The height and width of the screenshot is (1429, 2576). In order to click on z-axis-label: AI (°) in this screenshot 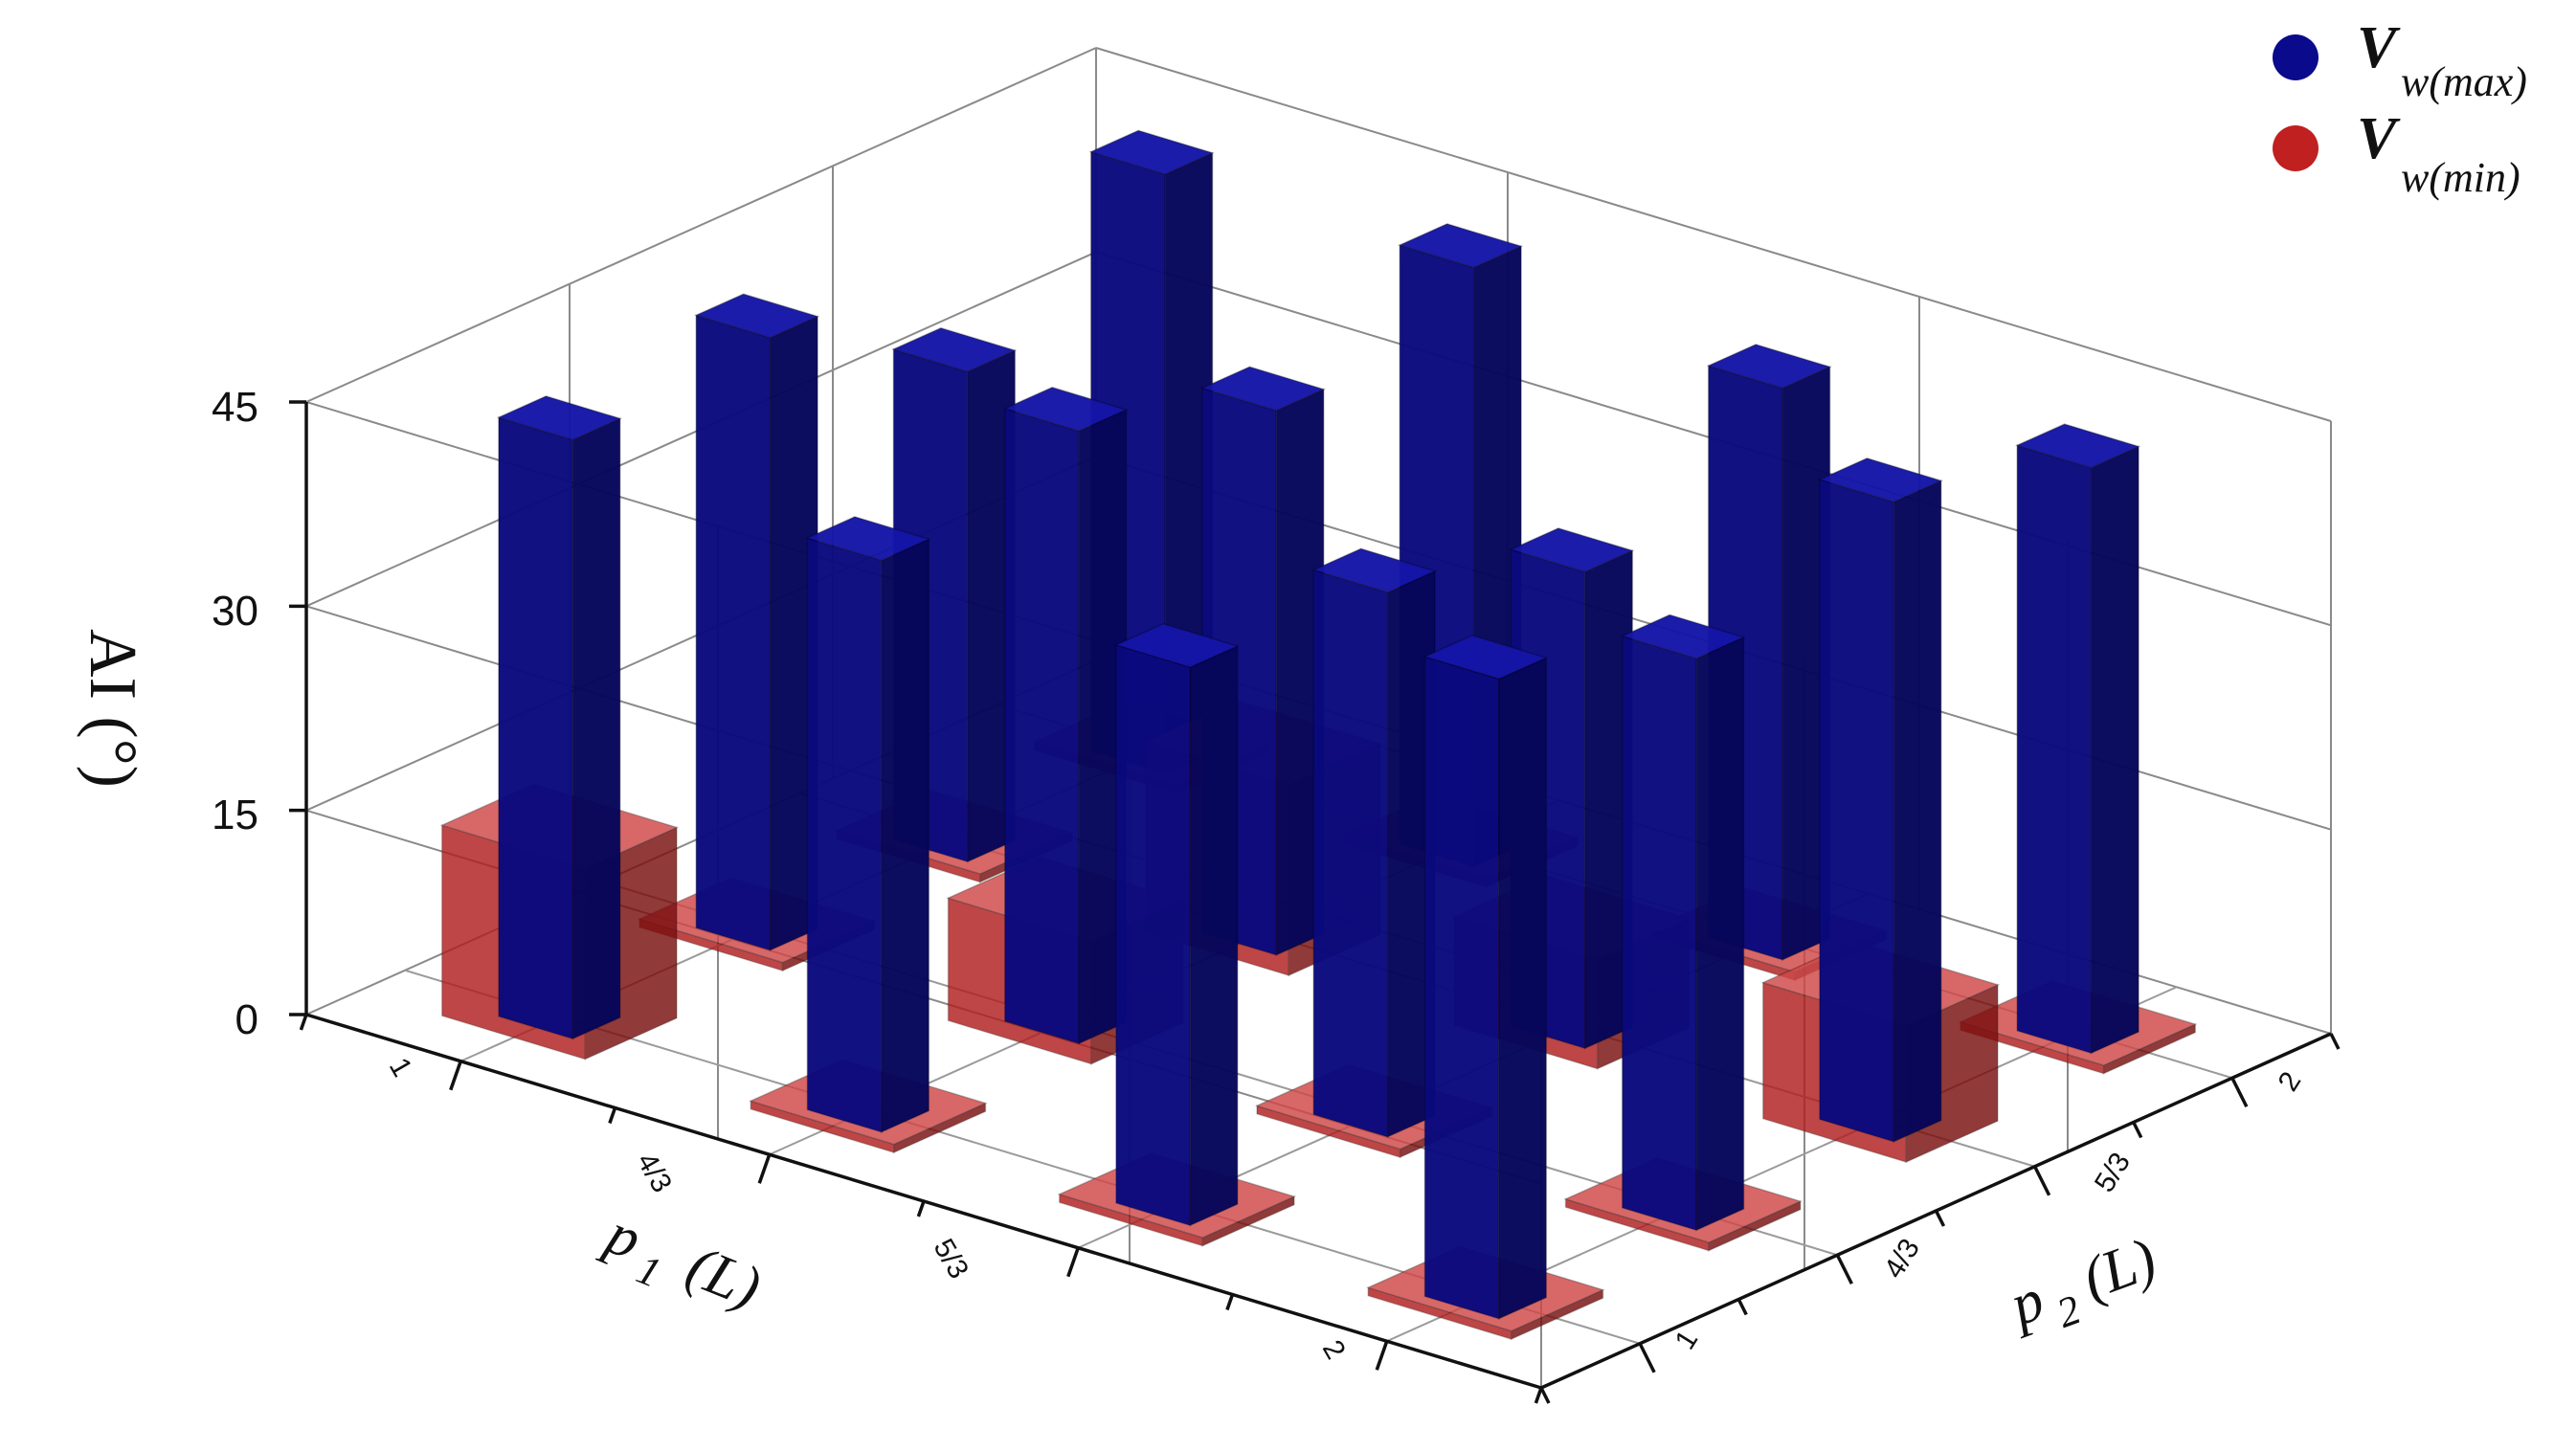, I will do `click(112, 708)`.